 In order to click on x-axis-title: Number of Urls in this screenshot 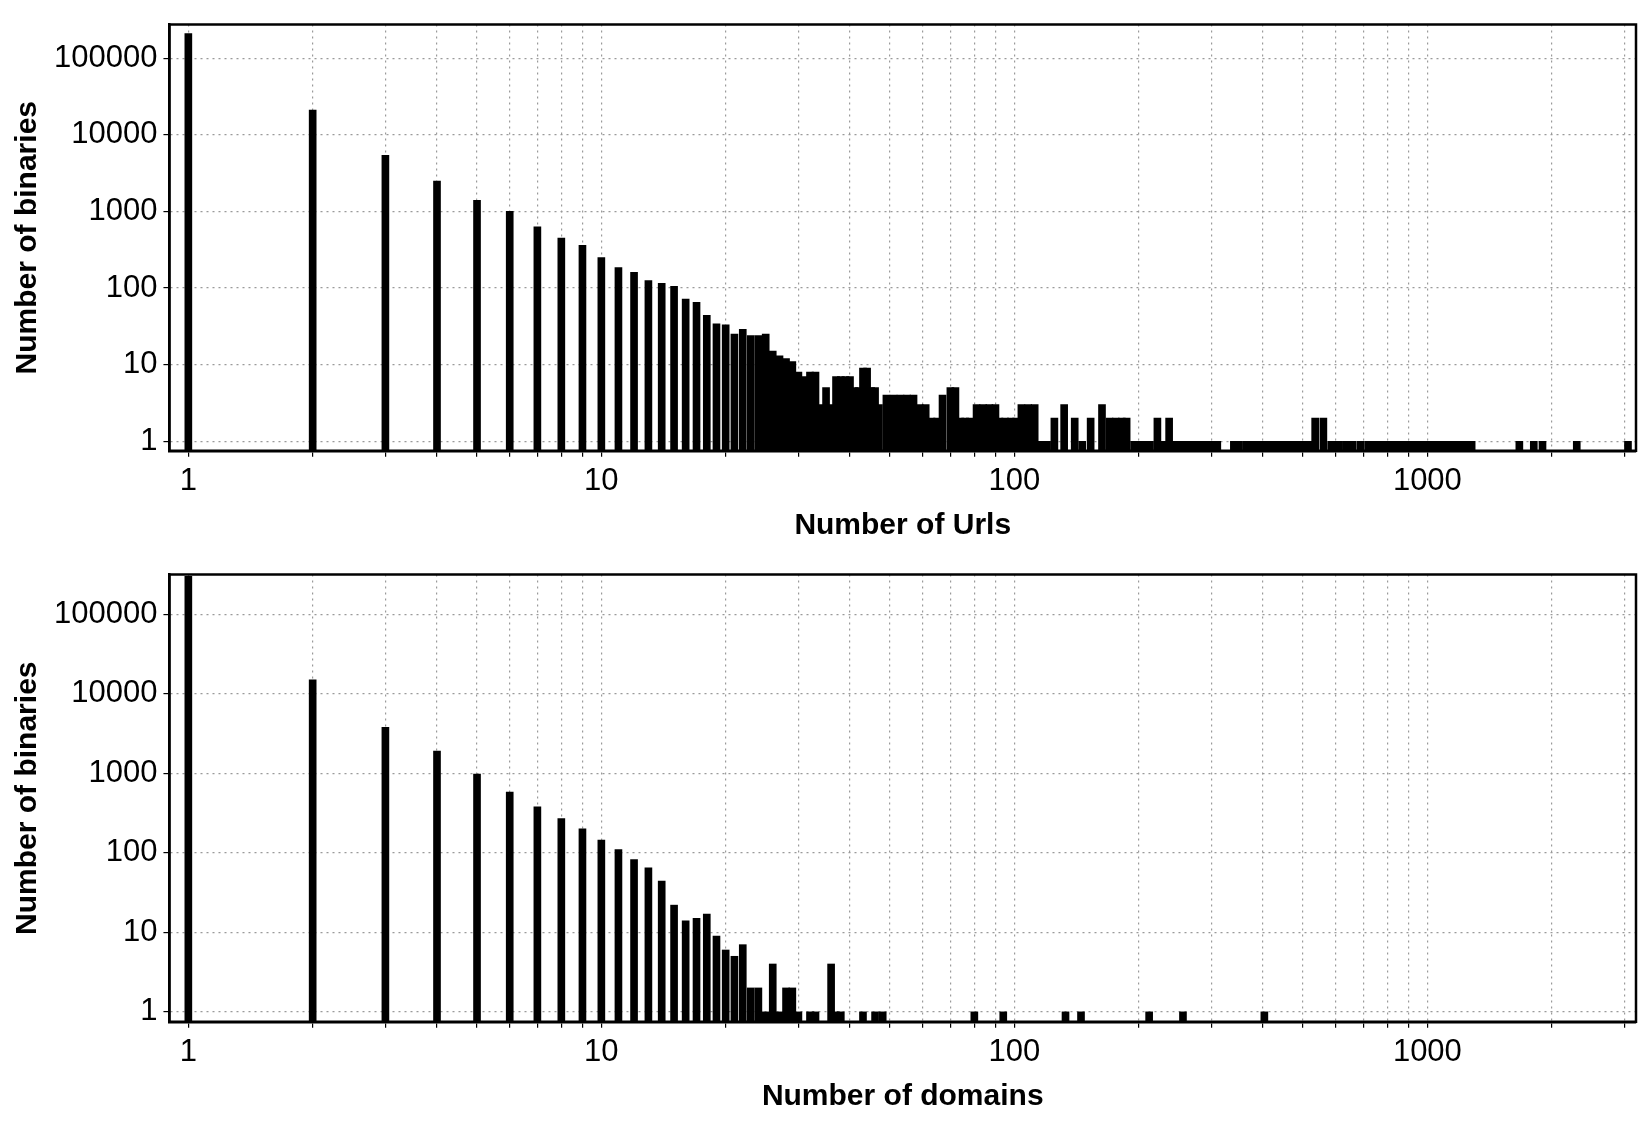, I will do `click(903, 524)`.